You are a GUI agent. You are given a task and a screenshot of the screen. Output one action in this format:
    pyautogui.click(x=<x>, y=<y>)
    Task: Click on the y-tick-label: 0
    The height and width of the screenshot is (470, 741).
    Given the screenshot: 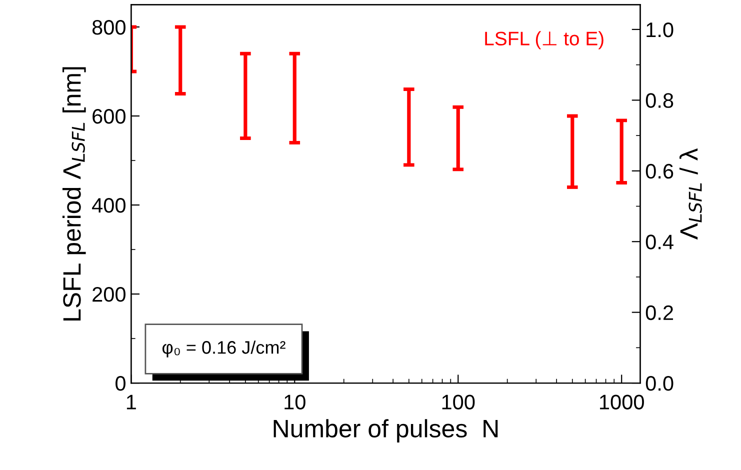 What is the action you would take?
    pyautogui.click(x=121, y=383)
    